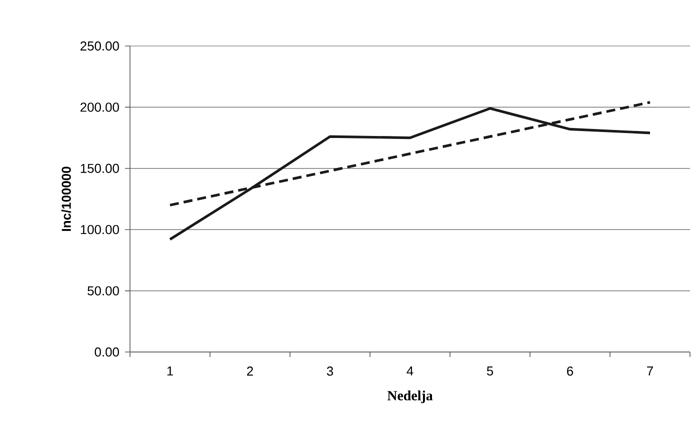 This screenshot has width=692, height=434. Describe the element at coordinates (66, 198) in the screenshot. I see `y-axis-title: Inc/100000` at that location.